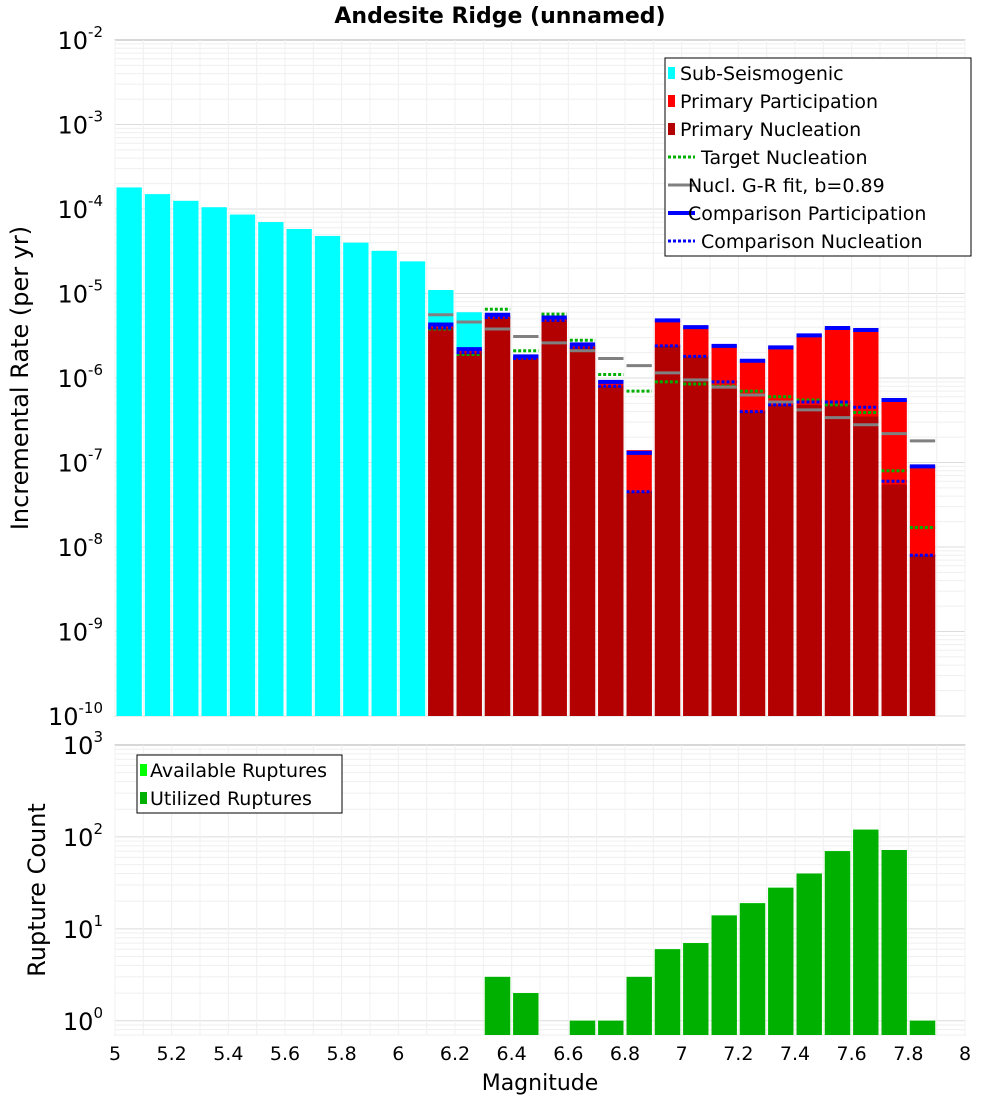 Image resolution: width=1000 pixels, height=1100 pixels. What do you see at coordinates (80, 631) in the screenshot?
I see `y-tick-label: 10⁻⁹` at bounding box center [80, 631].